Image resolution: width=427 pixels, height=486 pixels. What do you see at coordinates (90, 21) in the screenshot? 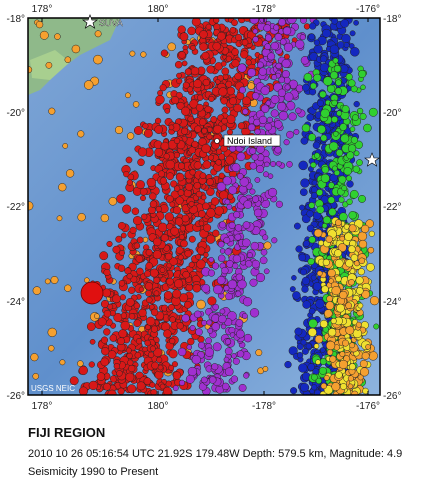
I see `city-star` at bounding box center [90, 21].